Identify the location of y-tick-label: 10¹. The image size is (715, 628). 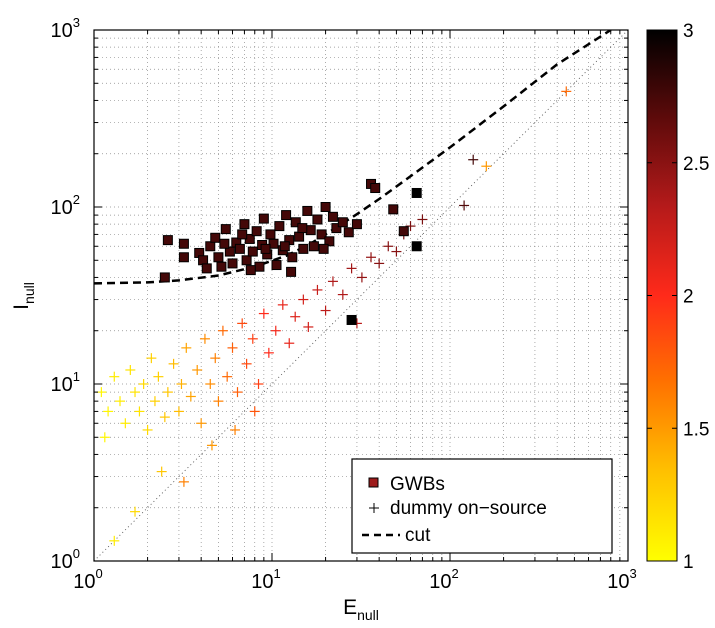
(65, 382).